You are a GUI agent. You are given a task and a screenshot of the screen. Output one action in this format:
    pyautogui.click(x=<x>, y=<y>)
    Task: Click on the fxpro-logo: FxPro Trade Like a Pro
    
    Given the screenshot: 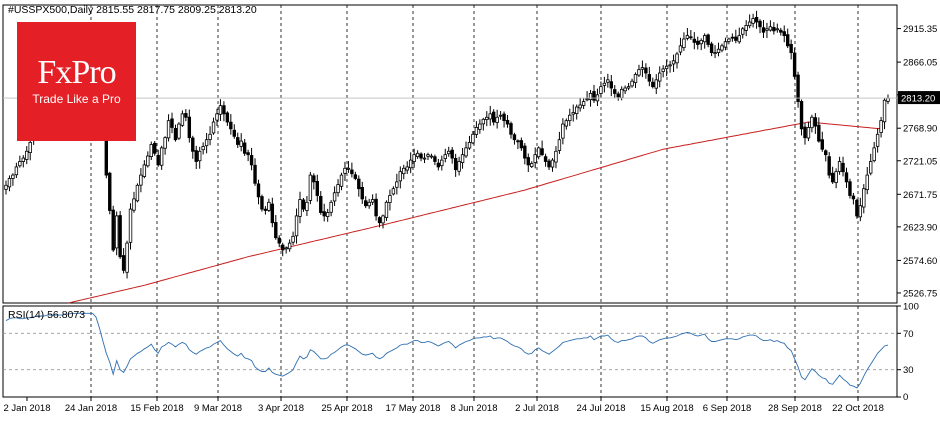 What is the action you would take?
    pyautogui.click(x=76, y=81)
    